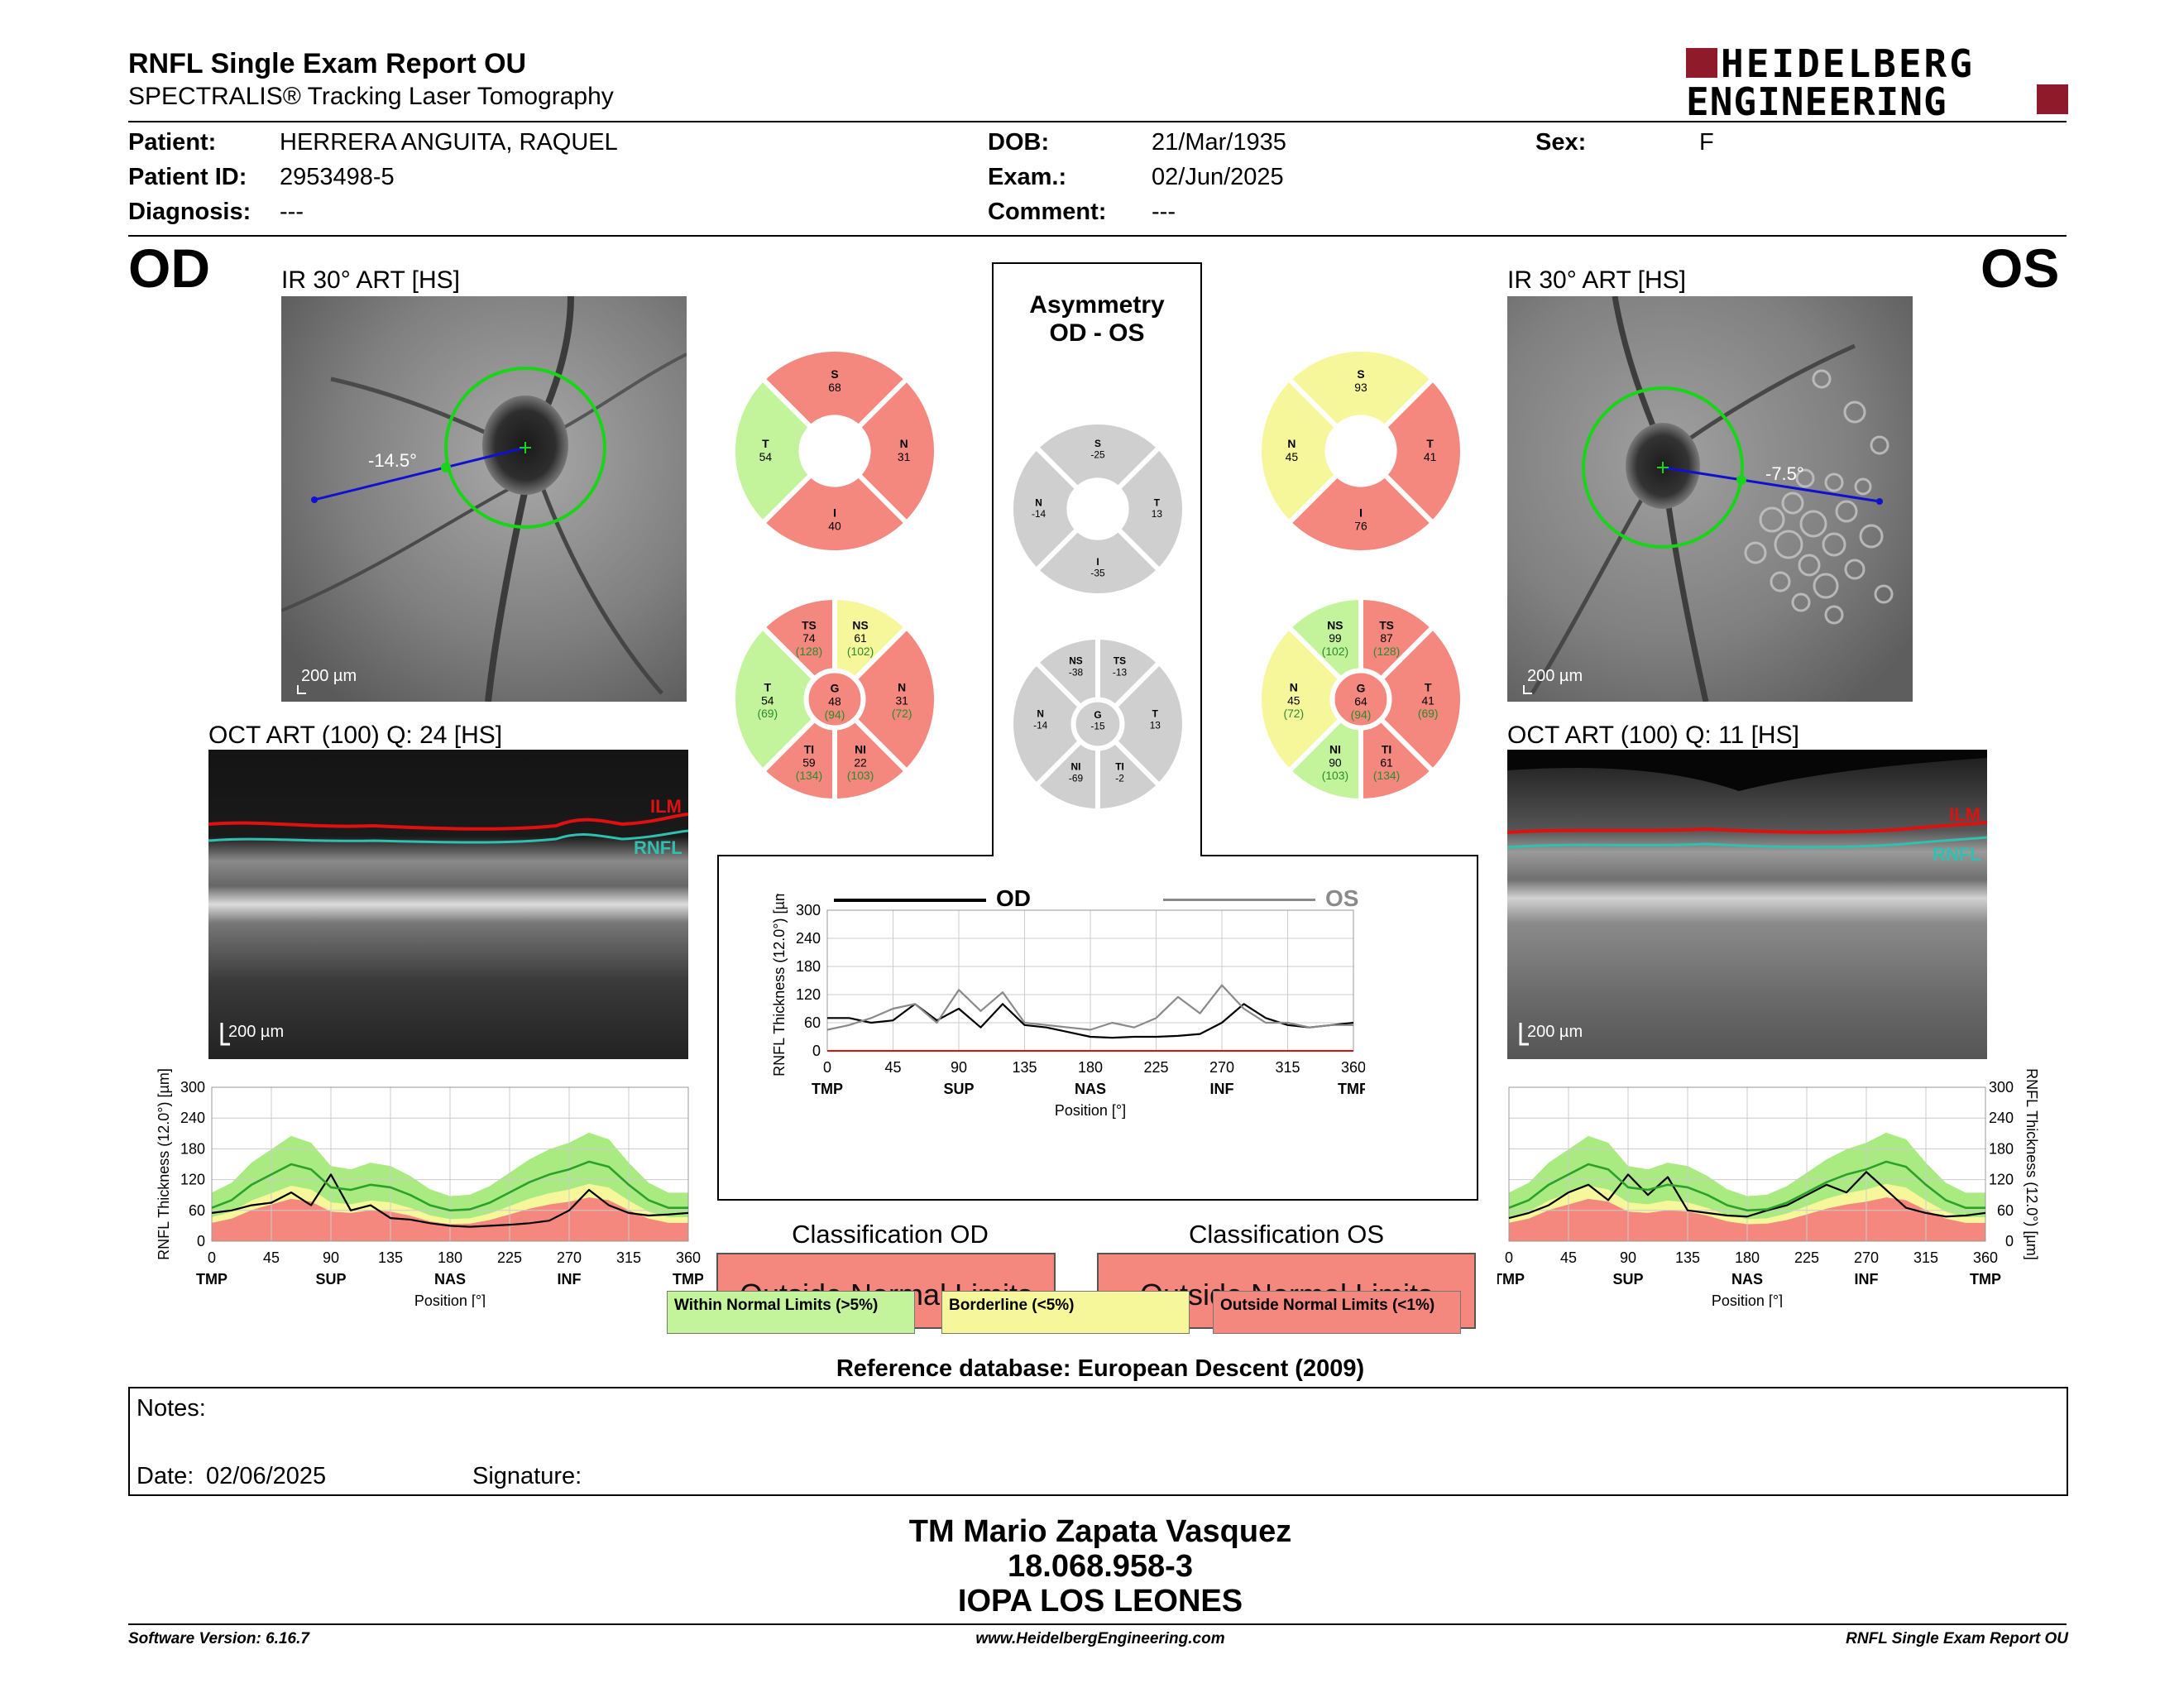 The width and height of the screenshot is (2184, 1688). I want to click on sector-label: NI, so click(1076, 767).